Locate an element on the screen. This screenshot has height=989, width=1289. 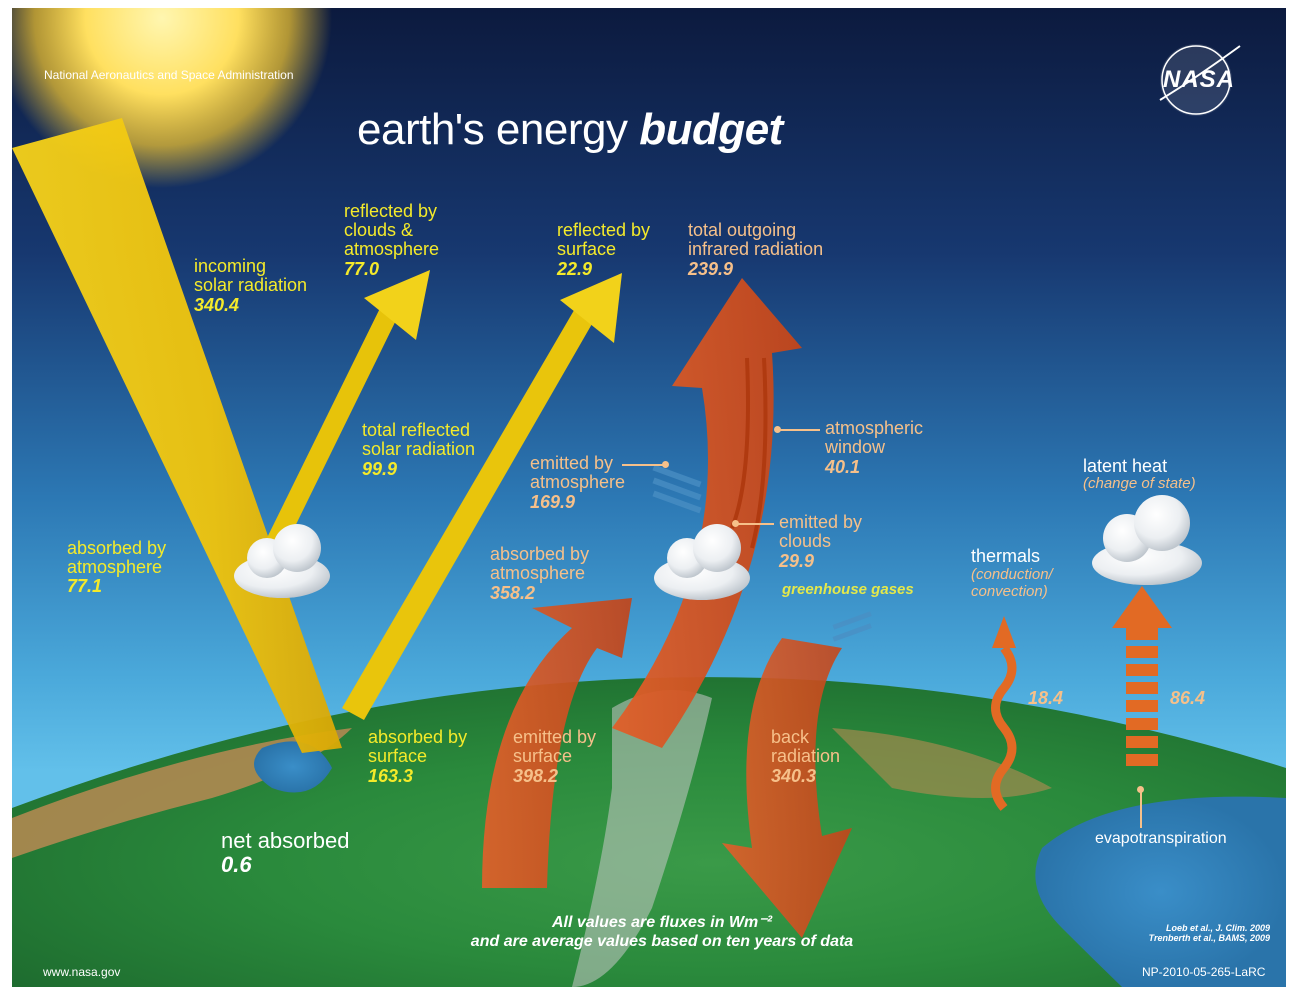
thermals-value: 18.4 is located at coordinates (1046, 698).